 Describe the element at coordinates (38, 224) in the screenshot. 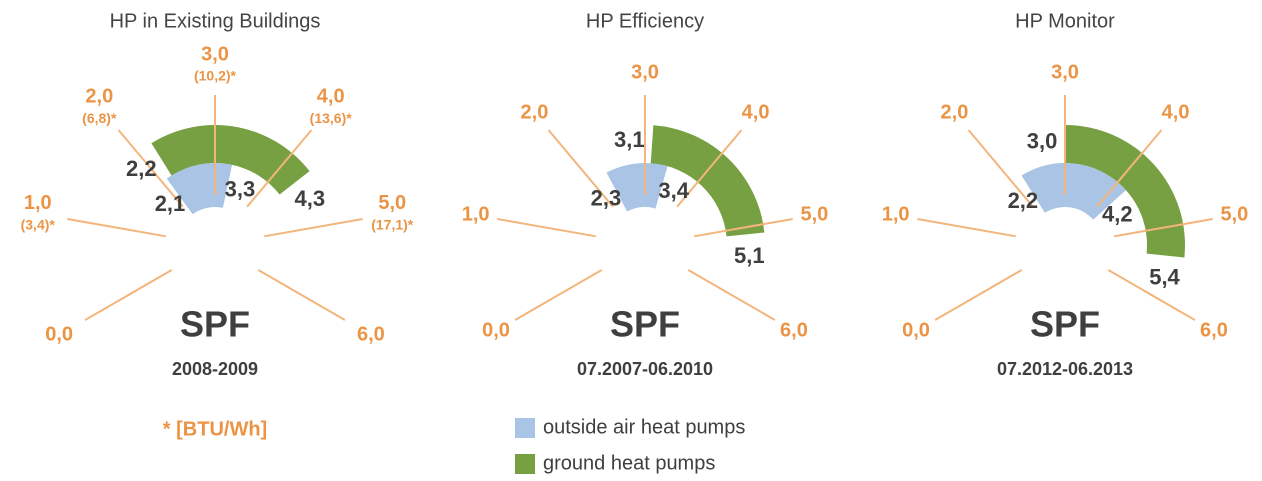

I see `tick-note: (3,4)*` at that location.